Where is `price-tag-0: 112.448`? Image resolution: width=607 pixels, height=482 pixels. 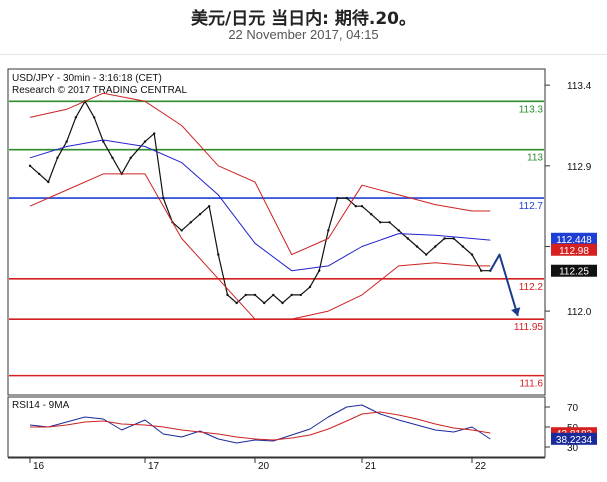 price-tag-0: 112.448 is located at coordinates (574, 240).